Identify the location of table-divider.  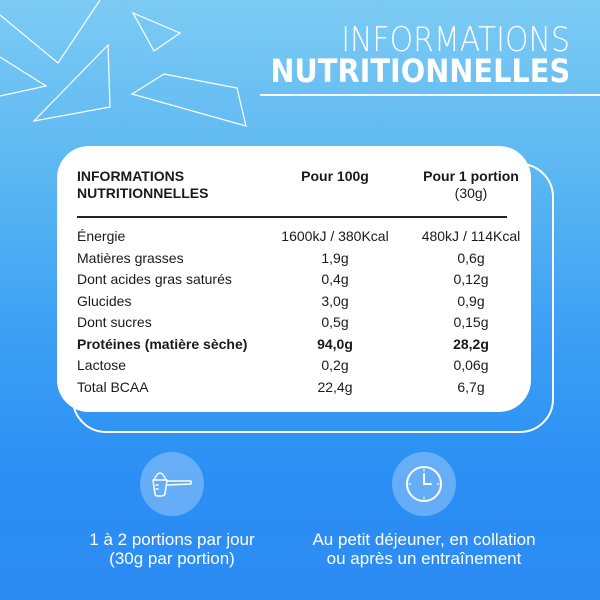
(292, 217).